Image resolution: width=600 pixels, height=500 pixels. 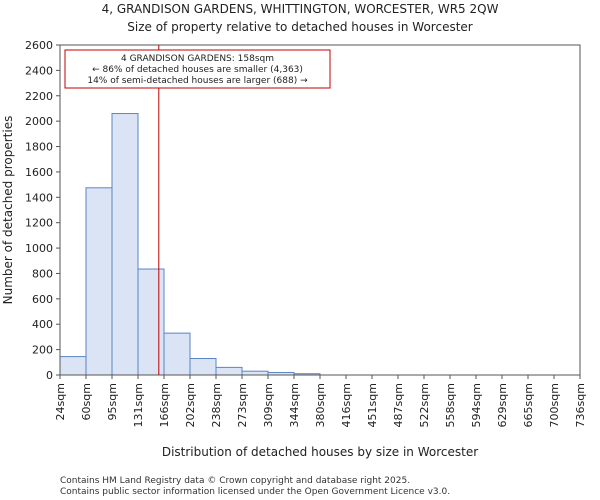 I want to click on x-tick-label-131sqm: 131sqm, so click(x=138, y=405).